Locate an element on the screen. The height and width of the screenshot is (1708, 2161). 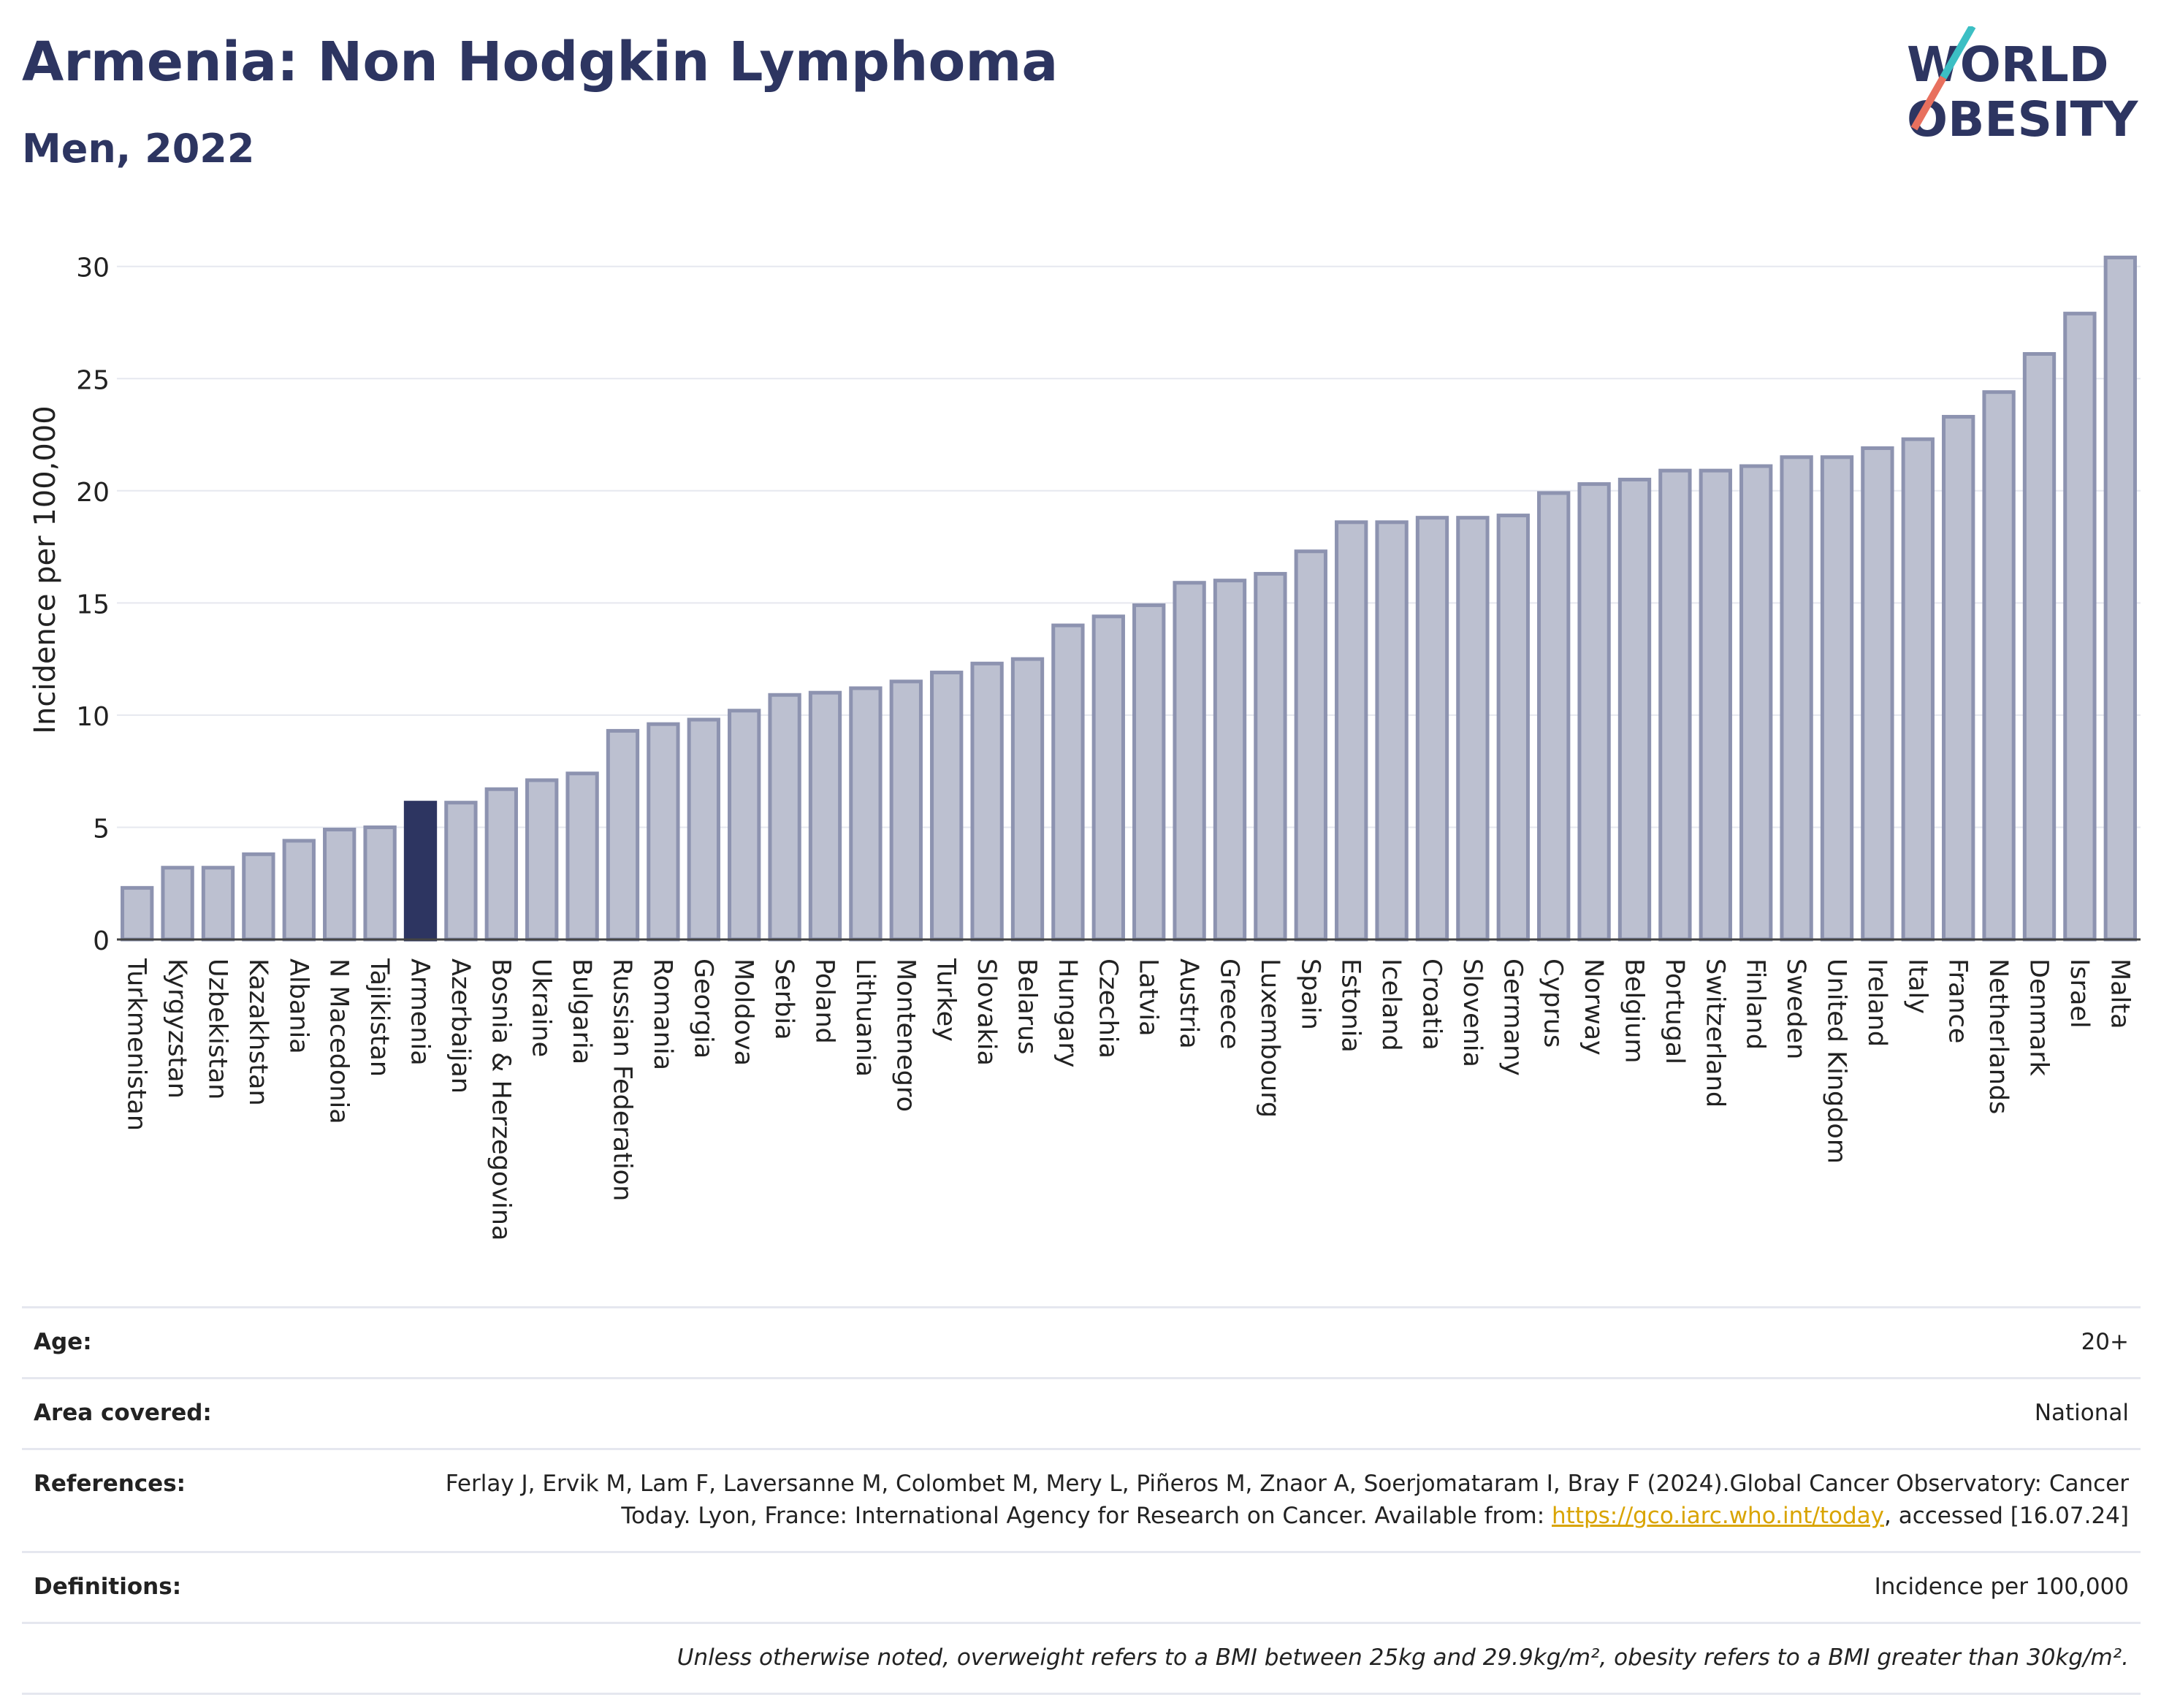
age-value: 20+ is located at coordinates (2105, 1342).